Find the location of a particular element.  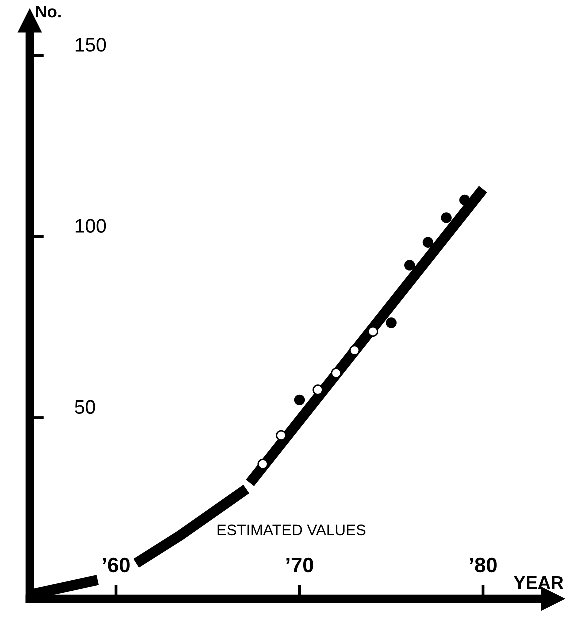

y-tick-label: 50 is located at coordinates (85, 407).